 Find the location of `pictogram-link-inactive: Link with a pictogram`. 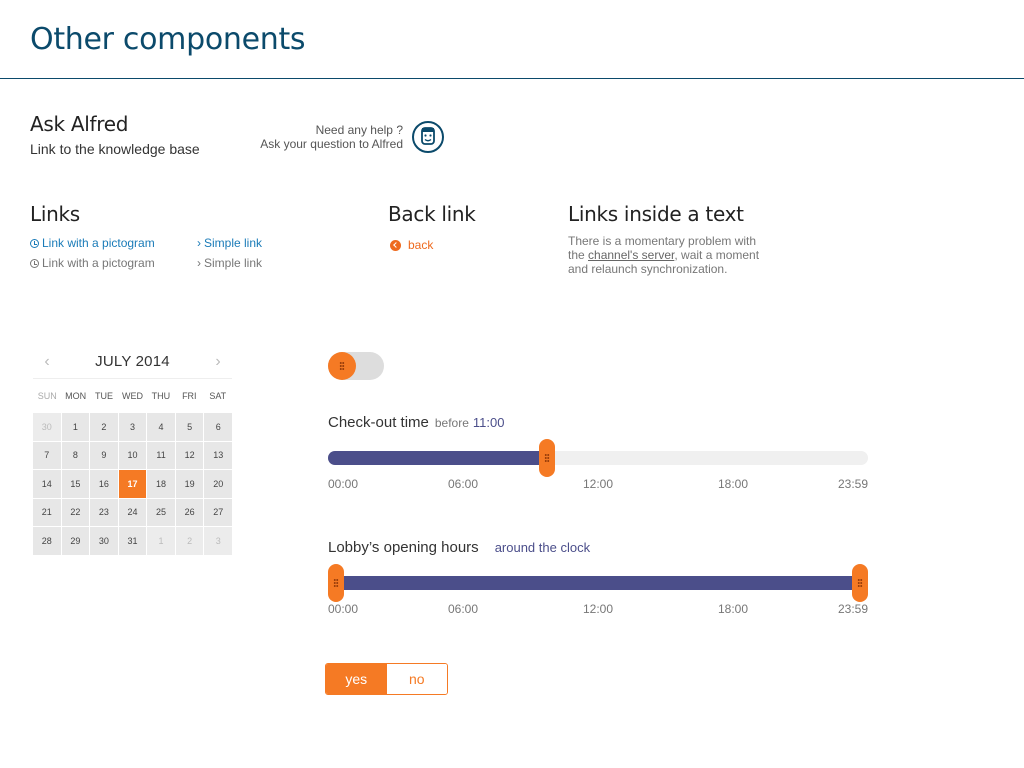

pictogram-link-inactive: Link with a pictogram is located at coordinates (92, 263).